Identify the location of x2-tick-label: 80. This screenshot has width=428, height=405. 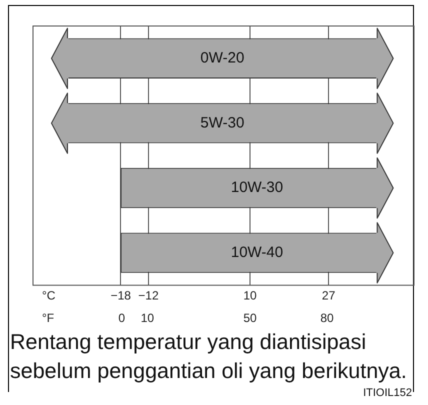
(327, 318).